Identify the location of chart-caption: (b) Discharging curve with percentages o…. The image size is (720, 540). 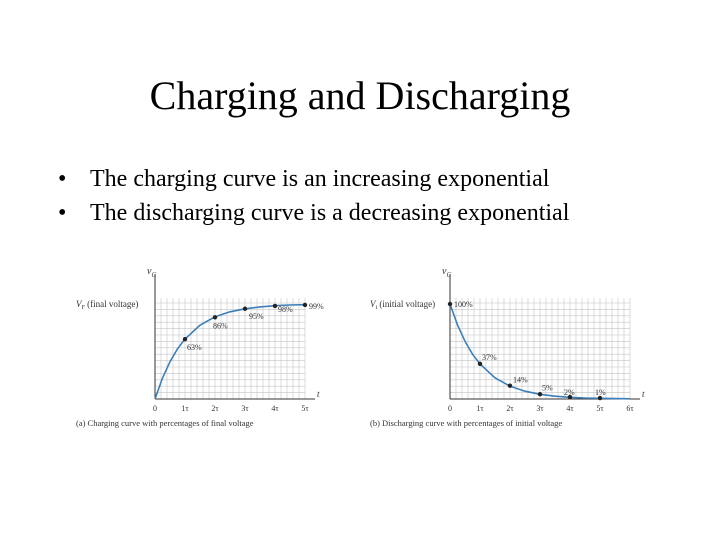
(466, 423).